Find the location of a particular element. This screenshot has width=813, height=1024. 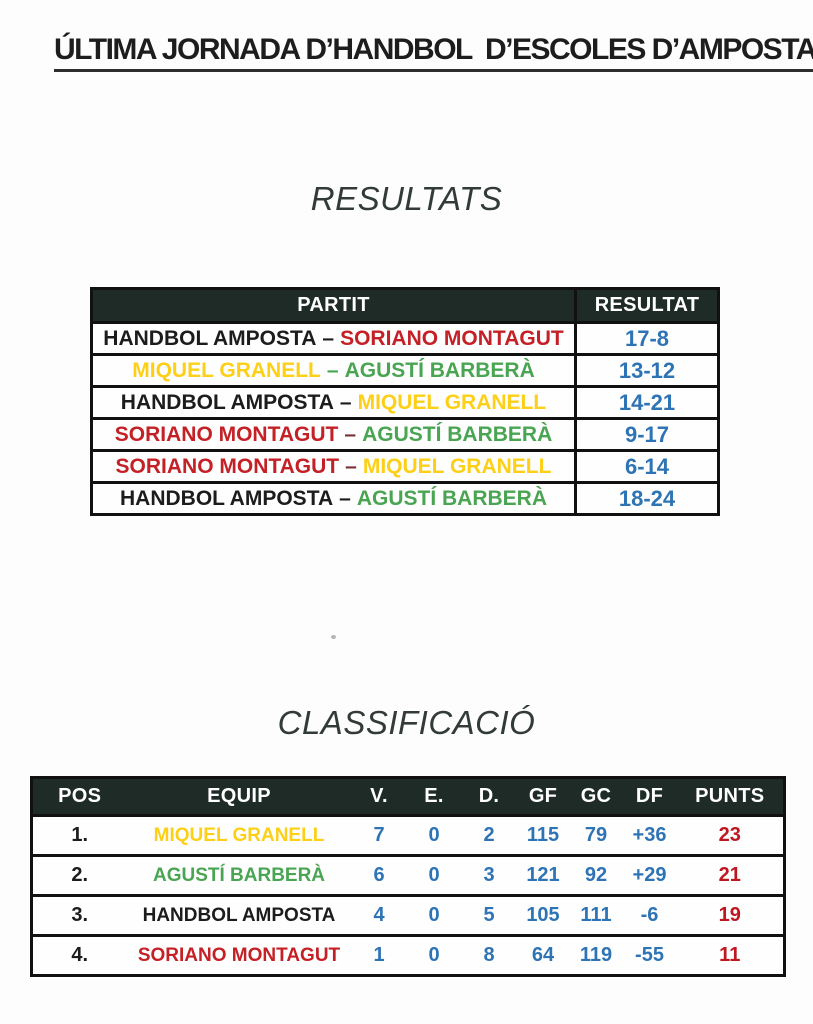

results-header-row: PARTIT RESULTAT is located at coordinates (405, 305).